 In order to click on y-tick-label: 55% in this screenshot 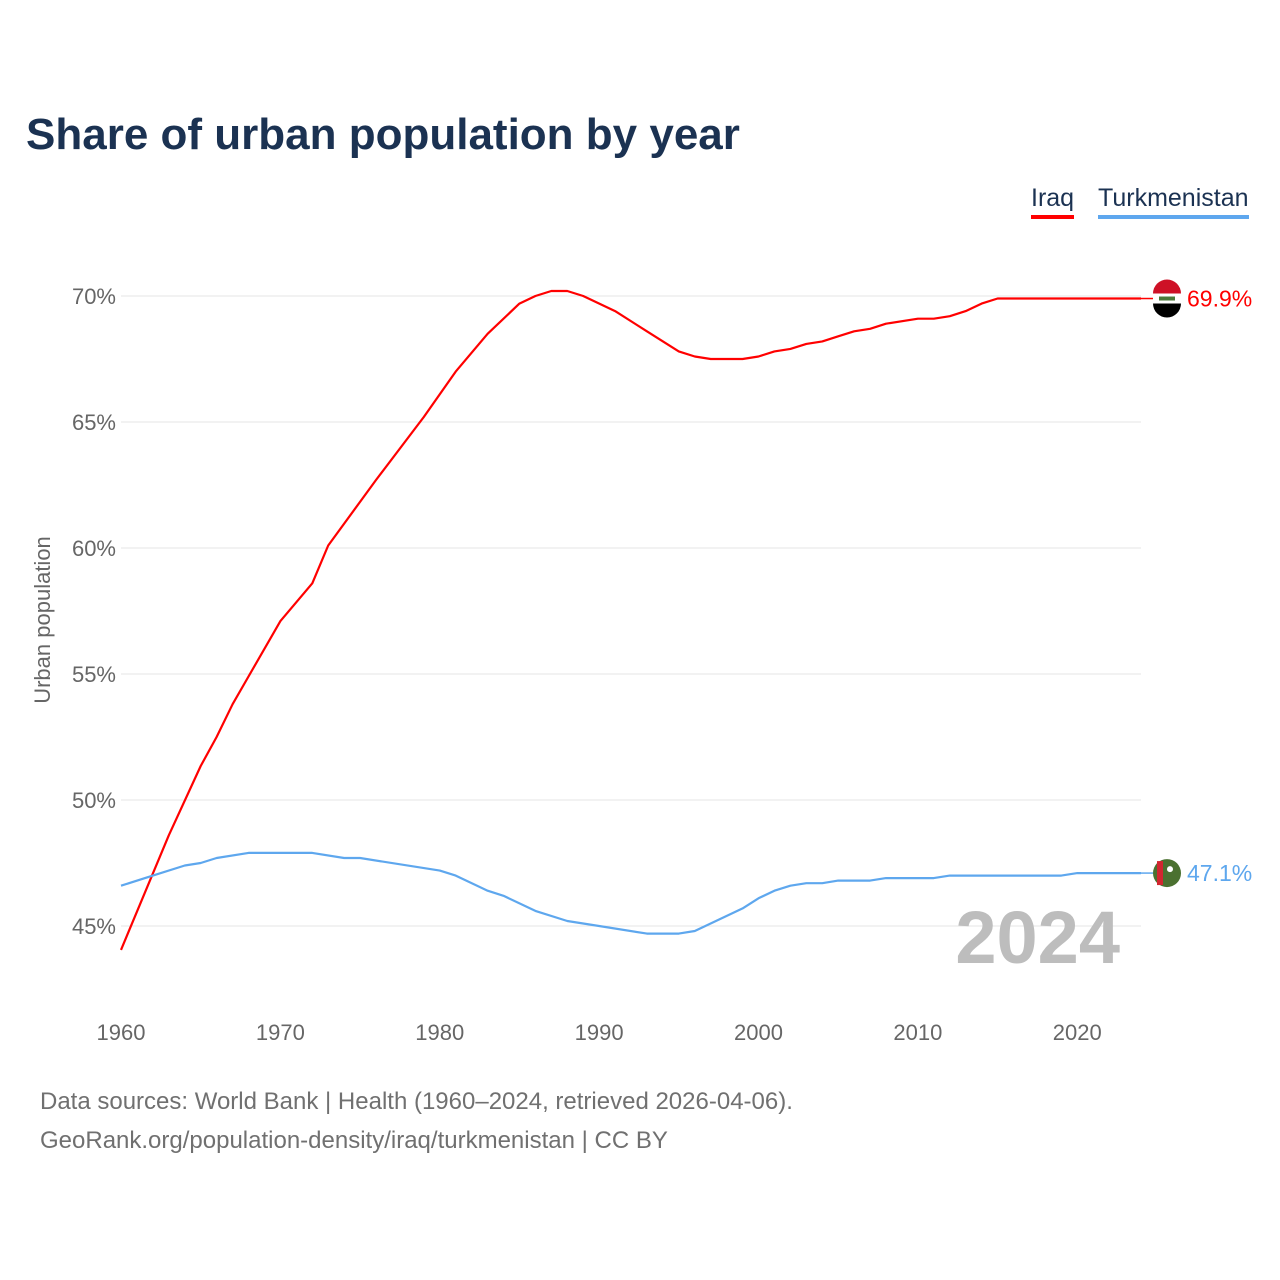, I will do `click(94, 674)`.